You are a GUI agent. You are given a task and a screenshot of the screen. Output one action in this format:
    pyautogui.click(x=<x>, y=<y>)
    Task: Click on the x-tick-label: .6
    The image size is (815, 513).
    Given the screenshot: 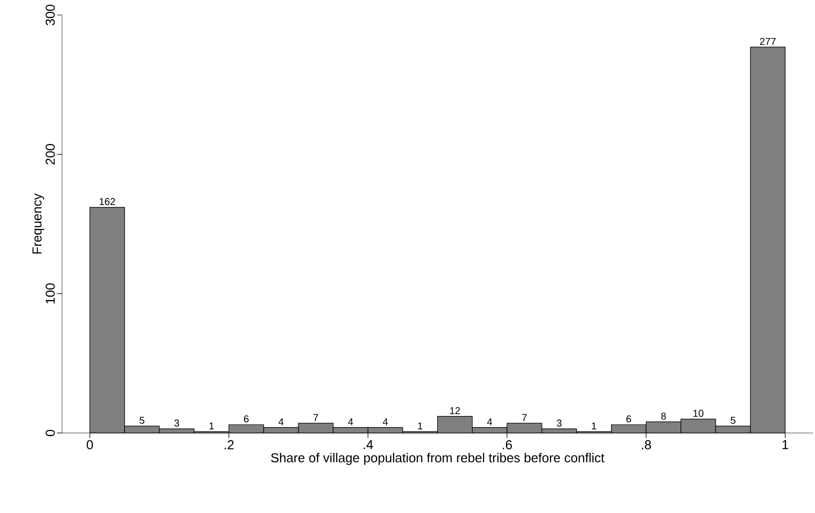 What is the action you would take?
    pyautogui.click(x=507, y=445)
    